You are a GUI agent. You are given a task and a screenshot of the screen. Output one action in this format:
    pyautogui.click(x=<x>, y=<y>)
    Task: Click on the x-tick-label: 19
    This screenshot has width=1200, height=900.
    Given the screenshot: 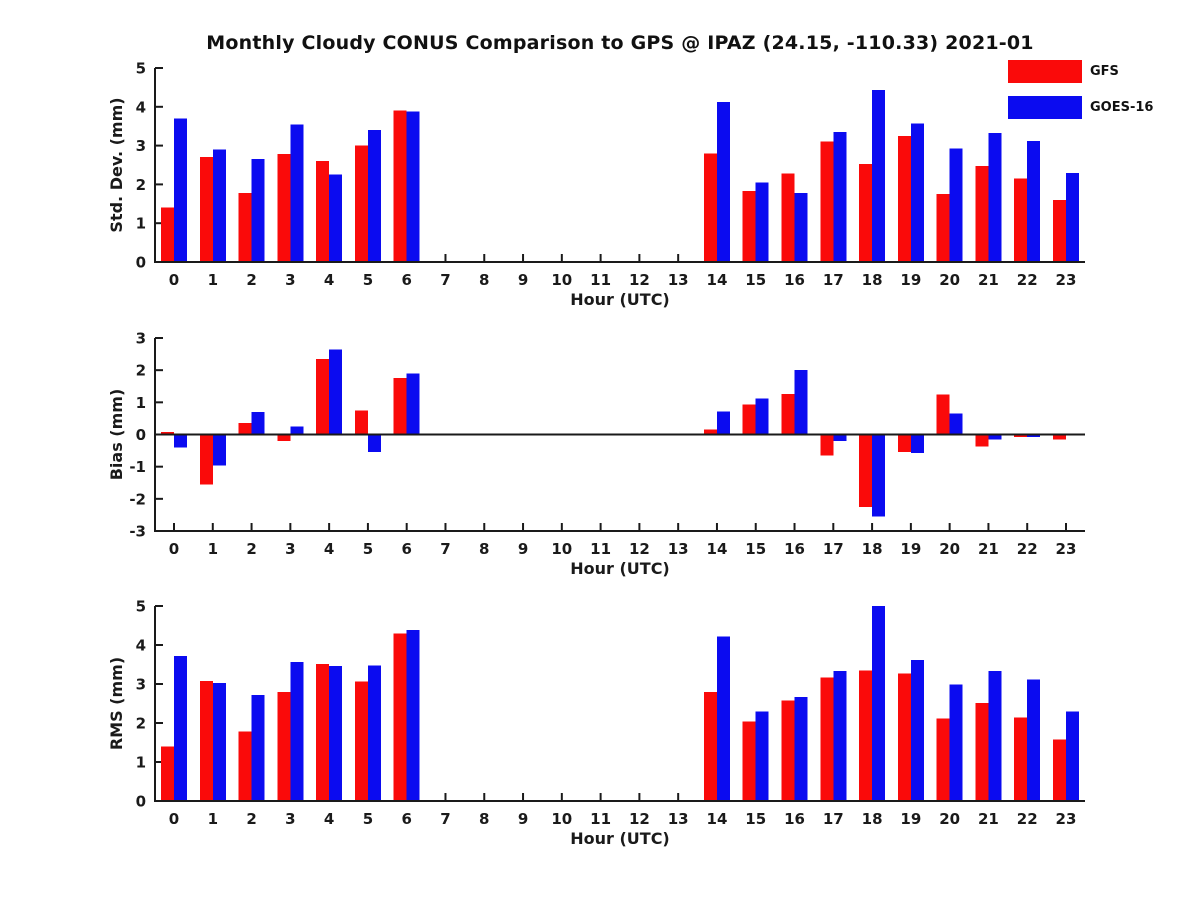 What is the action you would take?
    pyautogui.click(x=910, y=280)
    